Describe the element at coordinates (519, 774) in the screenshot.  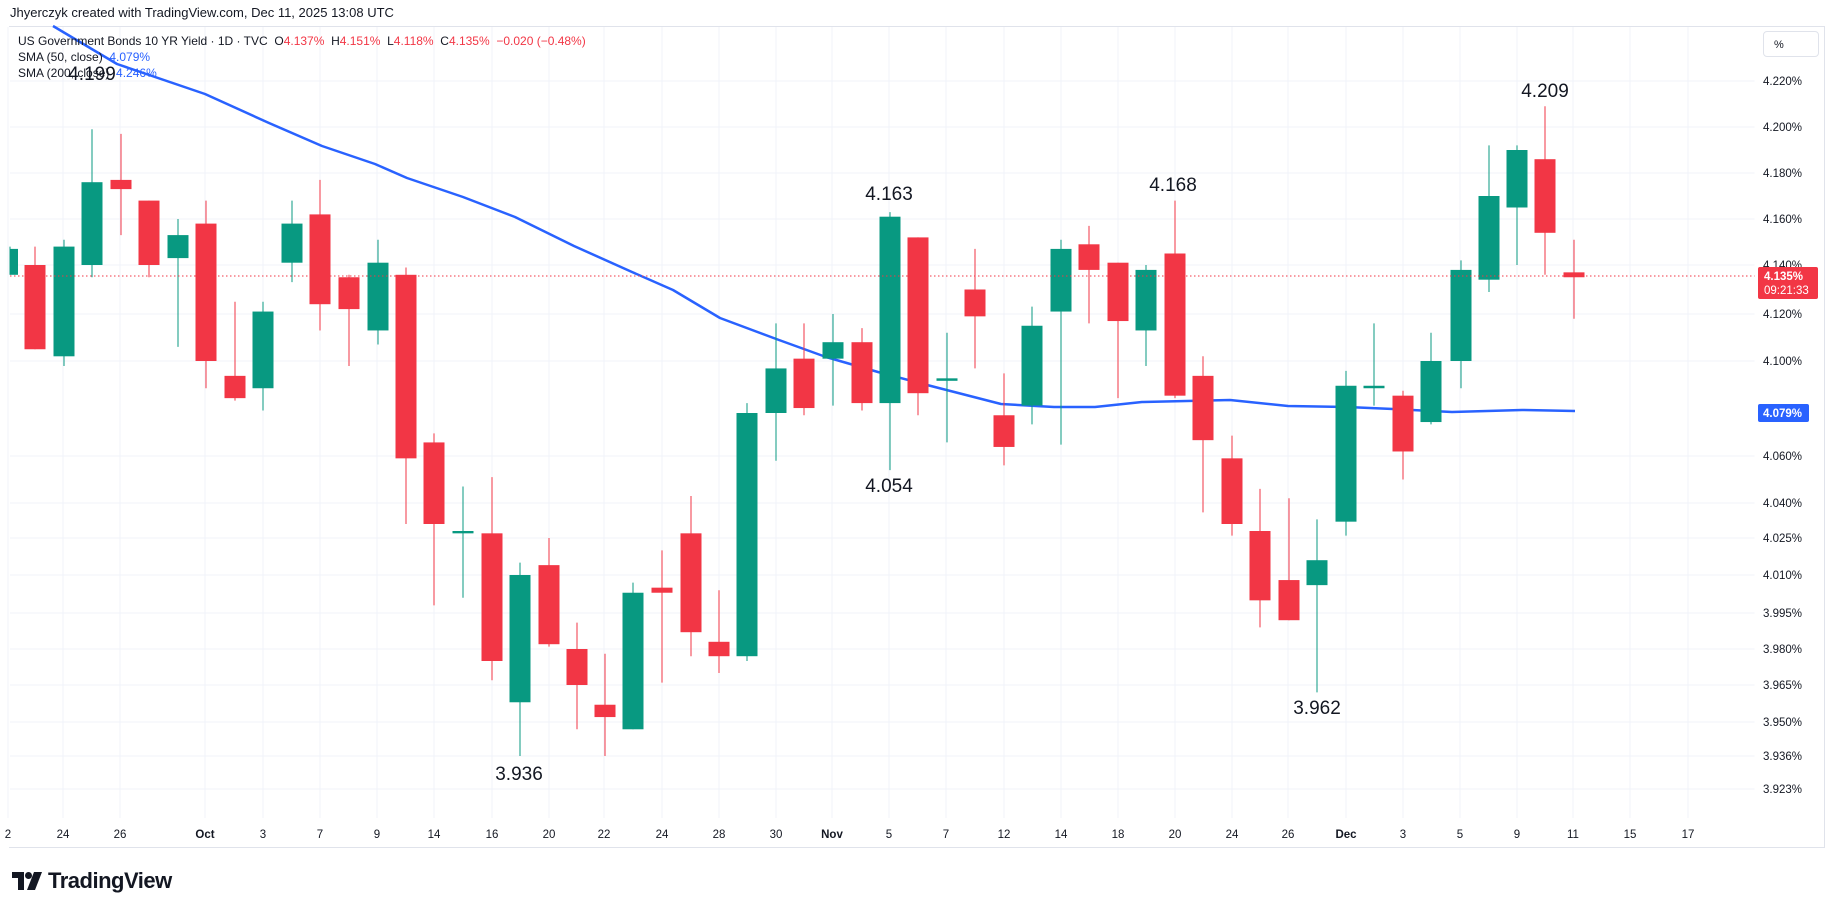
I see `extreme-value-label: 3.936` at that location.